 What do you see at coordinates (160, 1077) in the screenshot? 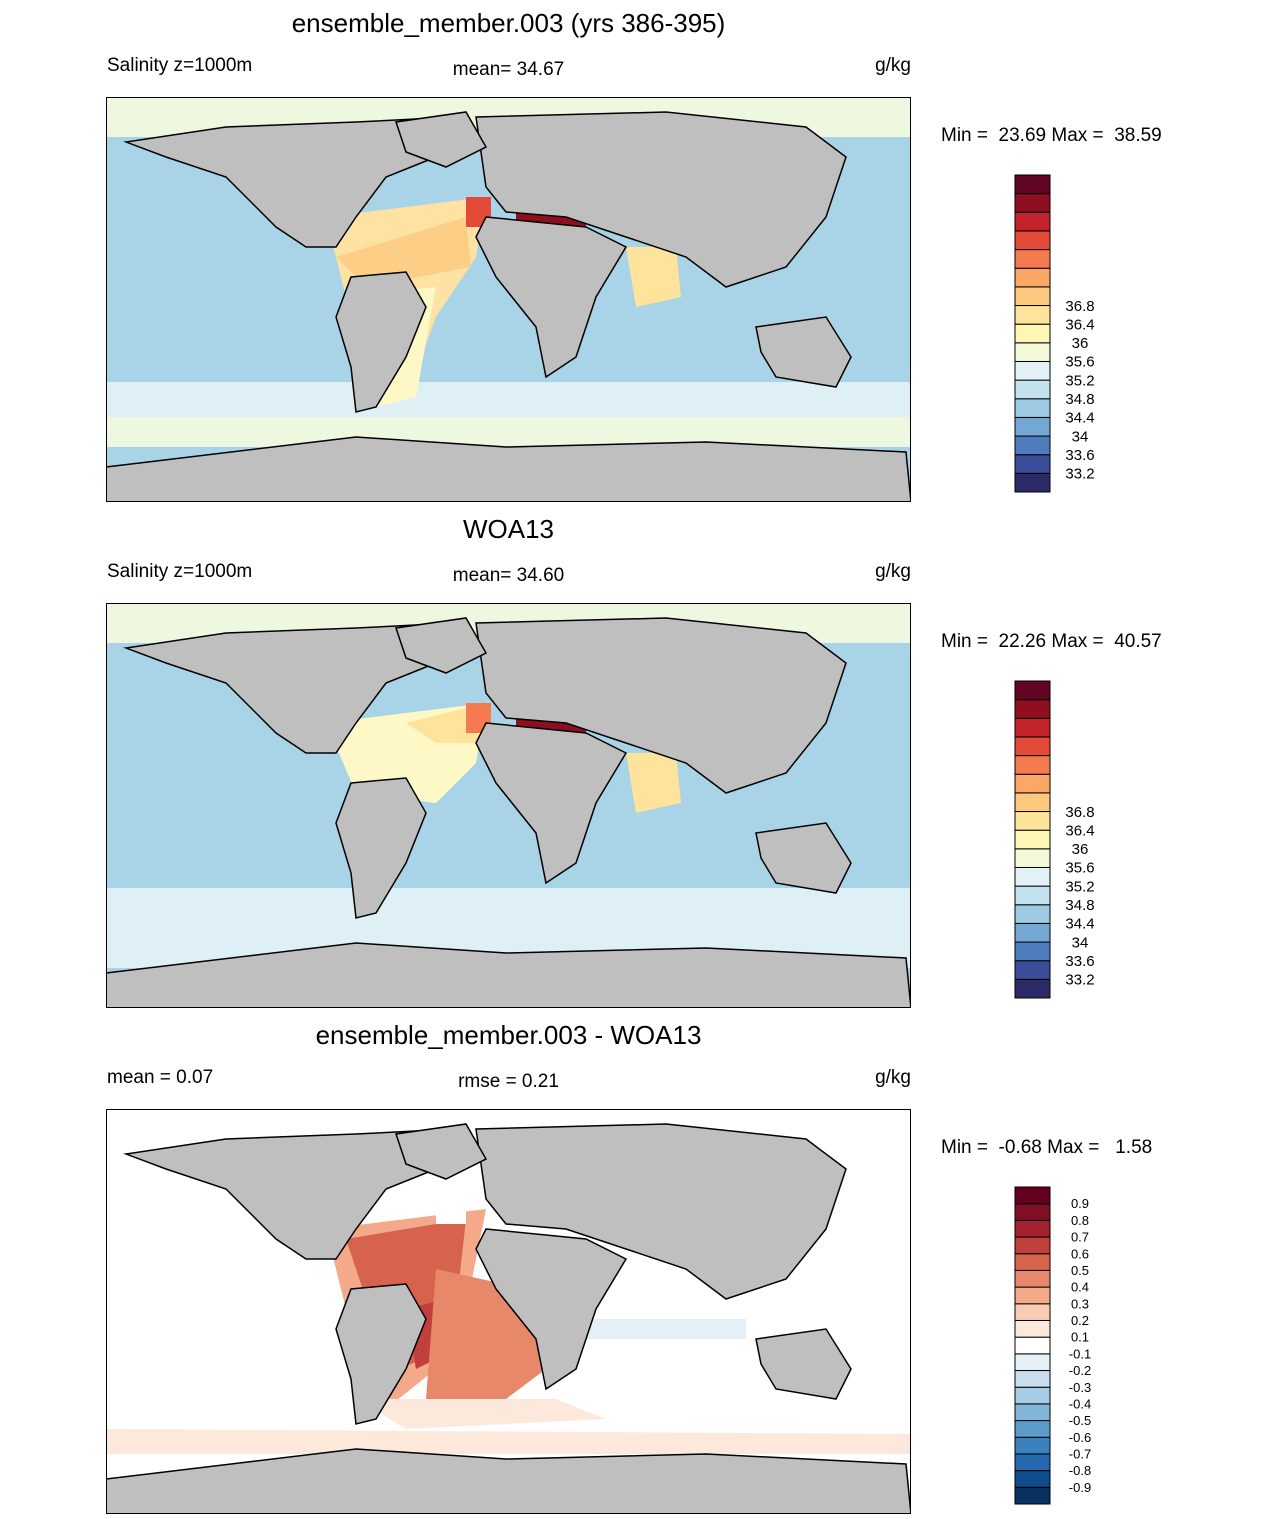
I see `mean-label: mean = 0.07` at bounding box center [160, 1077].